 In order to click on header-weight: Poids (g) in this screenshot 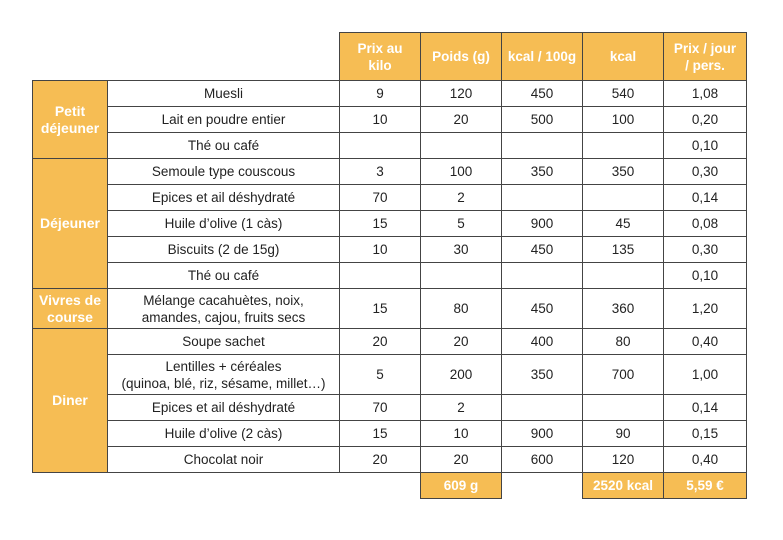, I will do `click(461, 56)`.